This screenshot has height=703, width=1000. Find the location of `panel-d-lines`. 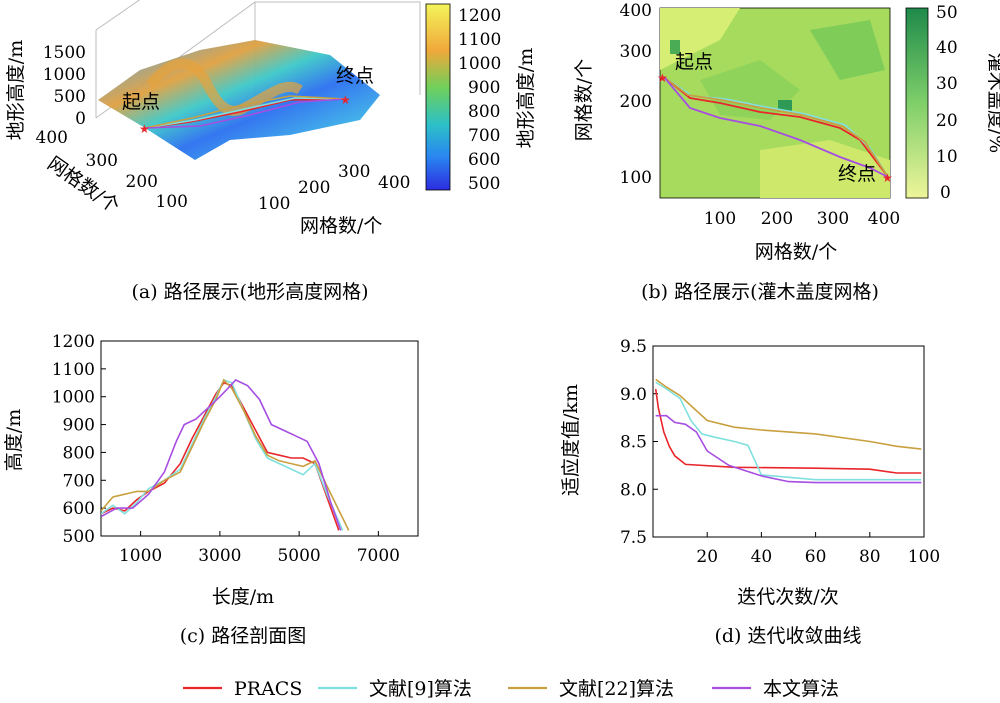

panel-d-lines is located at coordinates (788, 431).